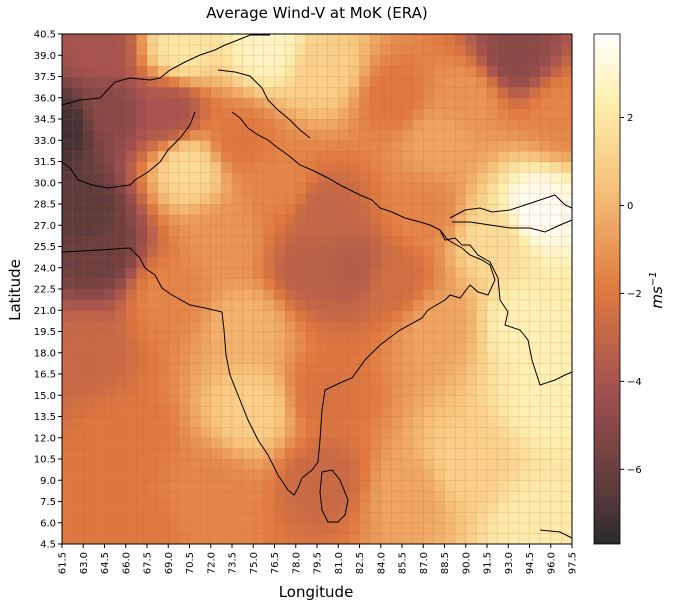 Image resolution: width=677 pixels, height=606 pixels. I want to click on x-tick-label: 72.0, so click(211, 563).